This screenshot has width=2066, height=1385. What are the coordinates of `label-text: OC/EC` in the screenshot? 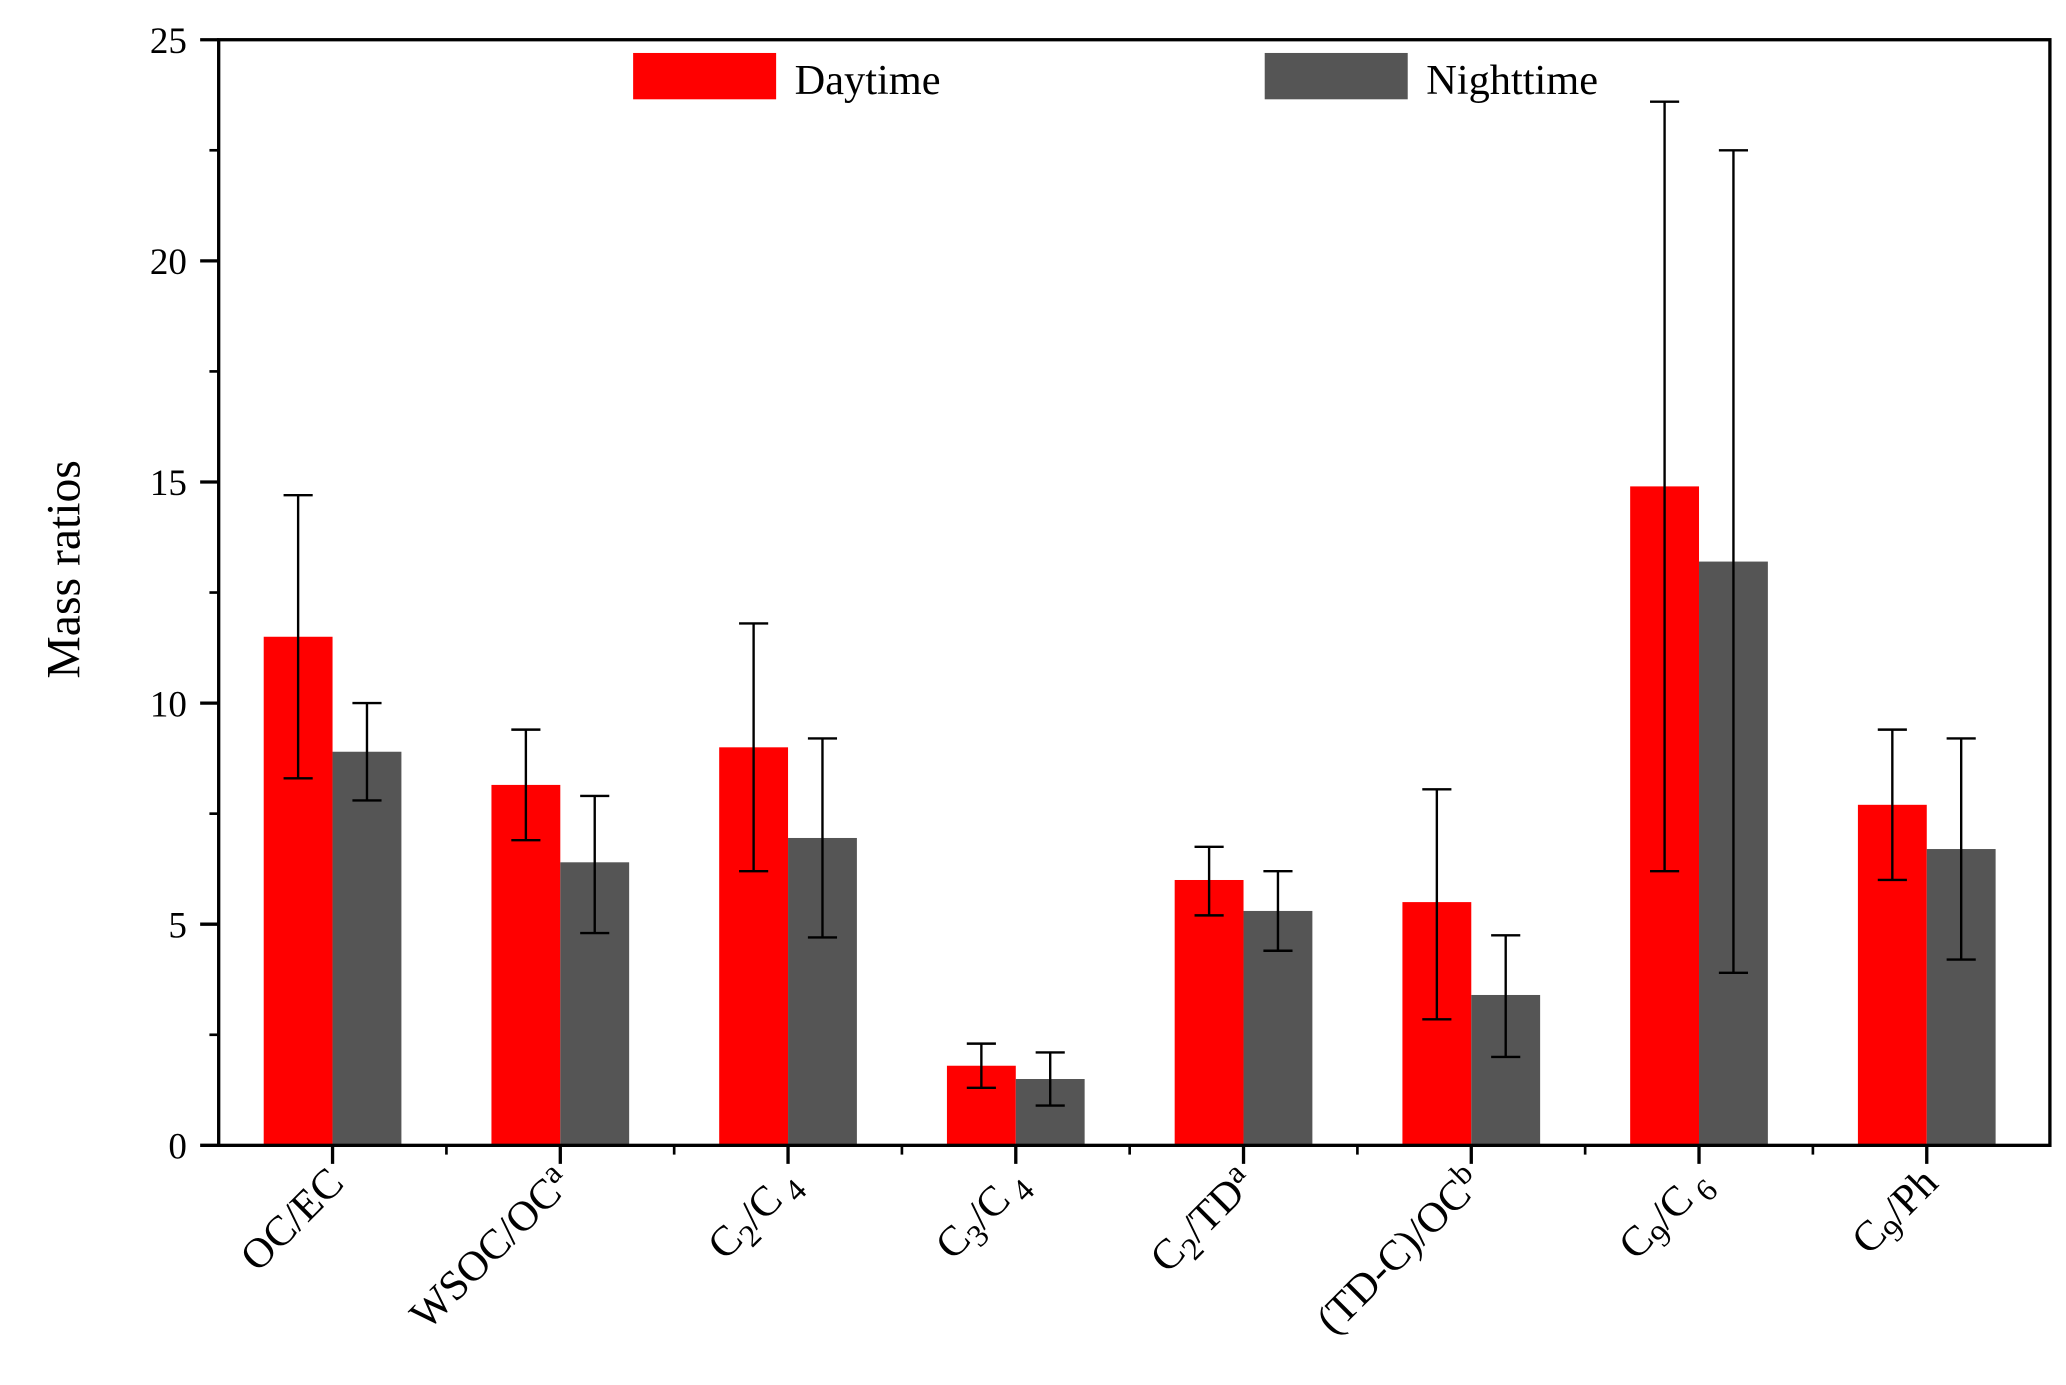 It's located at (291, 1219).